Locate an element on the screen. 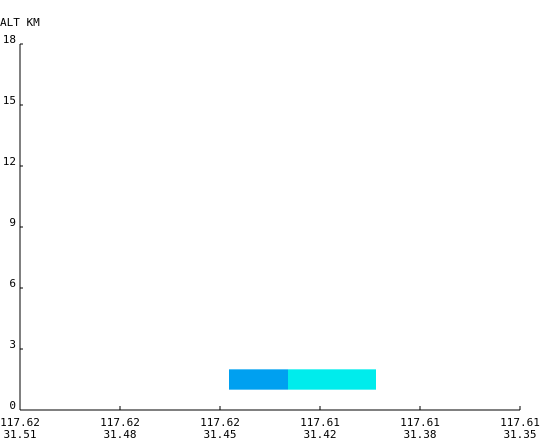 Image resolution: width=540 pixels, height=440 pixels. y-tick-label: 6 is located at coordinates (12, 283).